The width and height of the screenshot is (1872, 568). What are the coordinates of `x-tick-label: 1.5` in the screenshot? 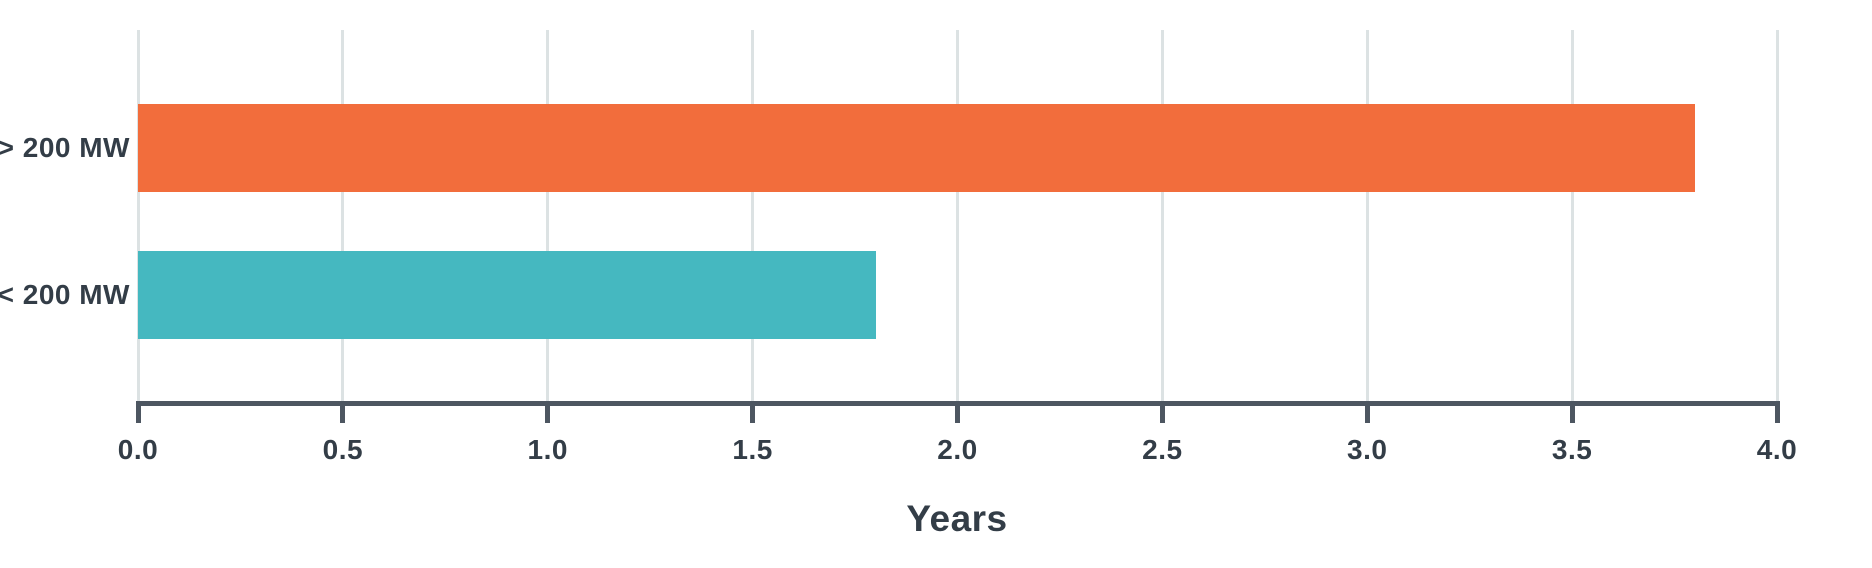 It's located at (752, 449).